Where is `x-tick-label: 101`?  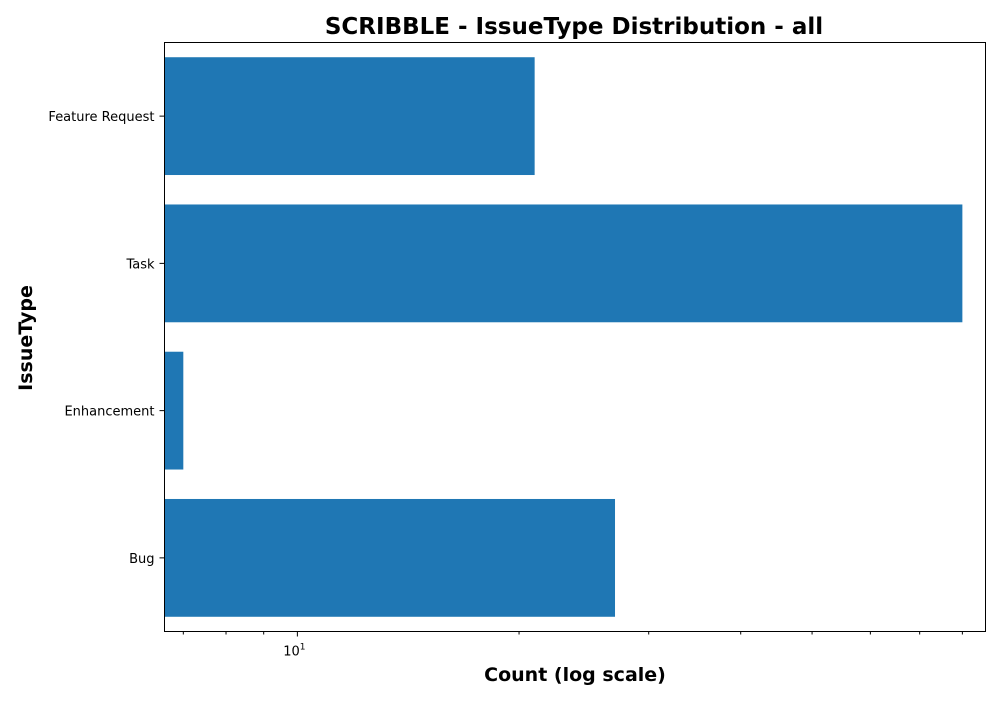 x-tick-label: 101 is located at coordinates (294, 651).